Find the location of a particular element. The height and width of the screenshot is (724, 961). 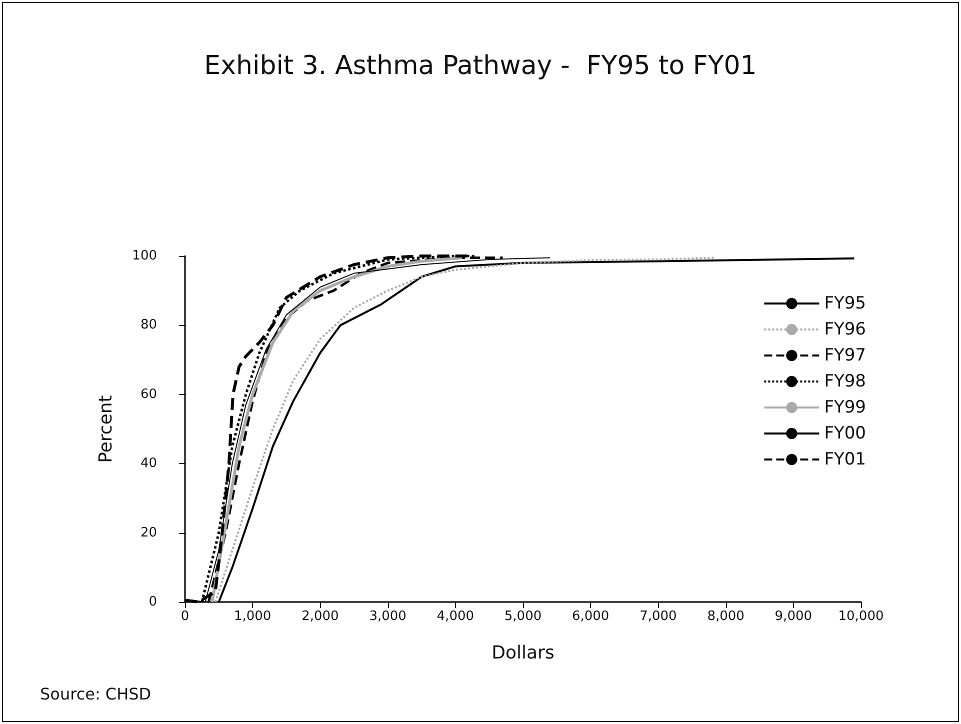

x-tick-label: 1,000 is located at coordinates (253, 616).